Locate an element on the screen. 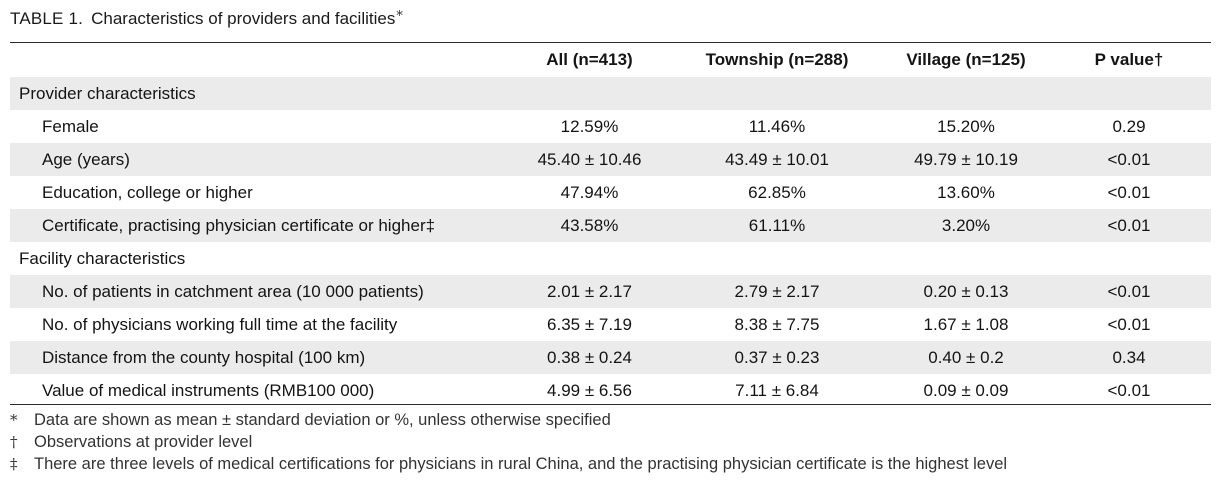 This screenshot has width=1219, height=491. section-title: Facility characteristics is located at coordinates (102, 258).